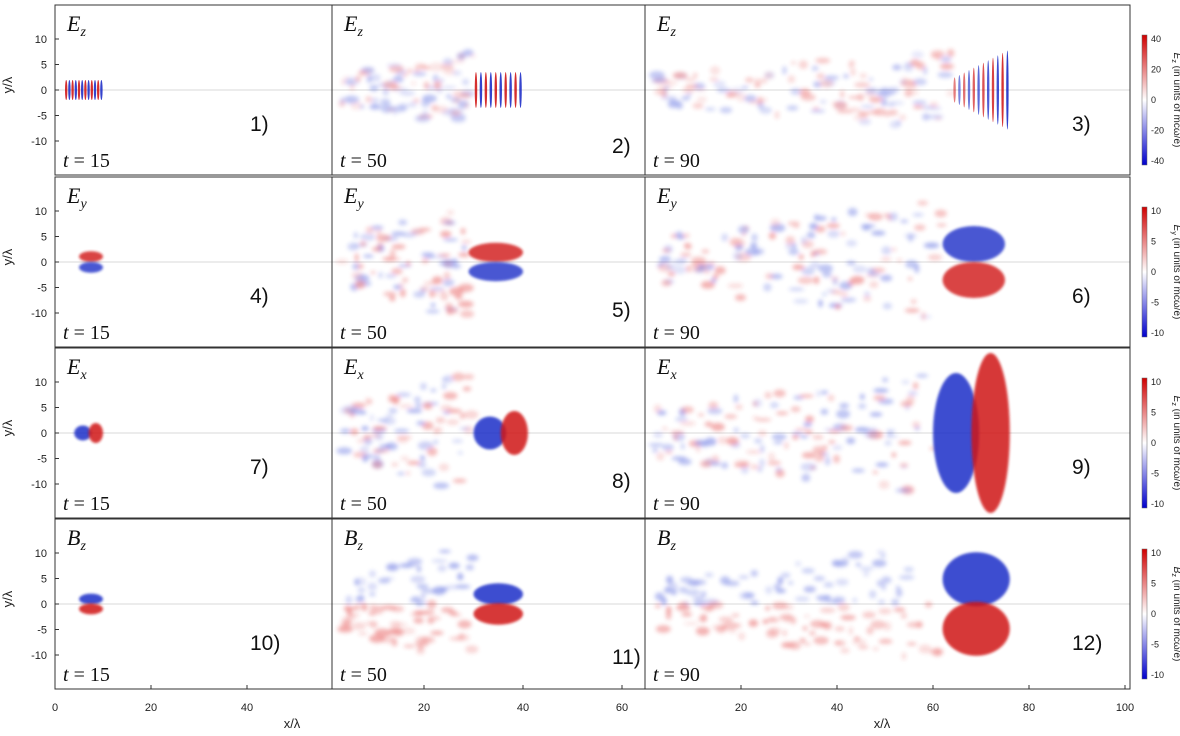  I want to click on panel-number: 5), so click(621, 310).